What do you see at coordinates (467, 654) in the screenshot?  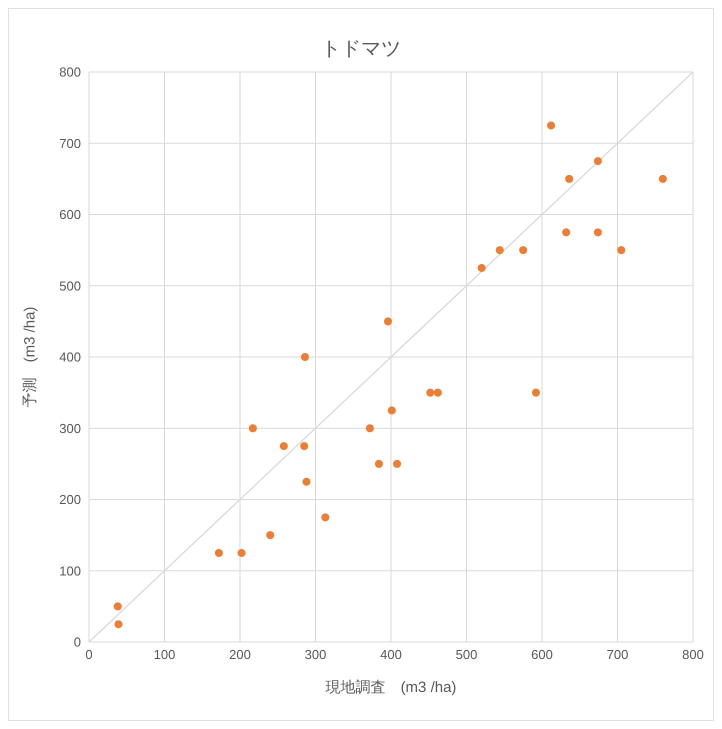 I see `x-tick-label: 500` at bounding box center [467, 654].